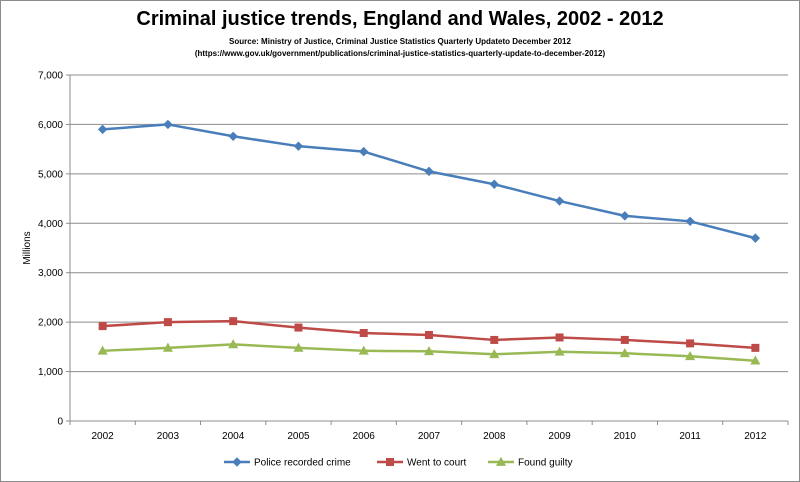  I want to click on x-tick-label: 2010, so click(625, 436).